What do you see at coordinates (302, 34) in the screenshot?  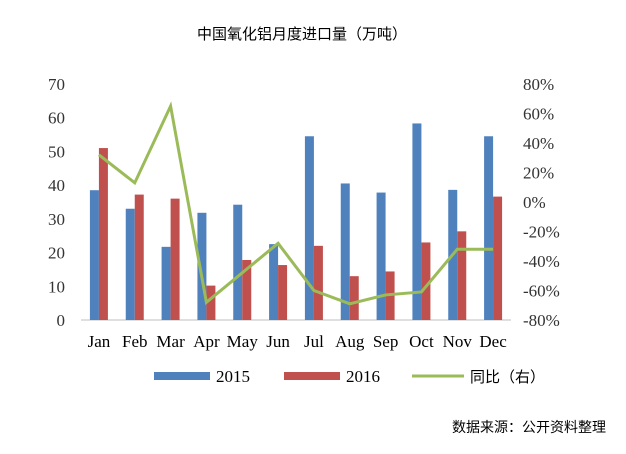 I see `chart-title: 中国氧化铝月度进口量（万吨）` at bounding box center [302, 34].